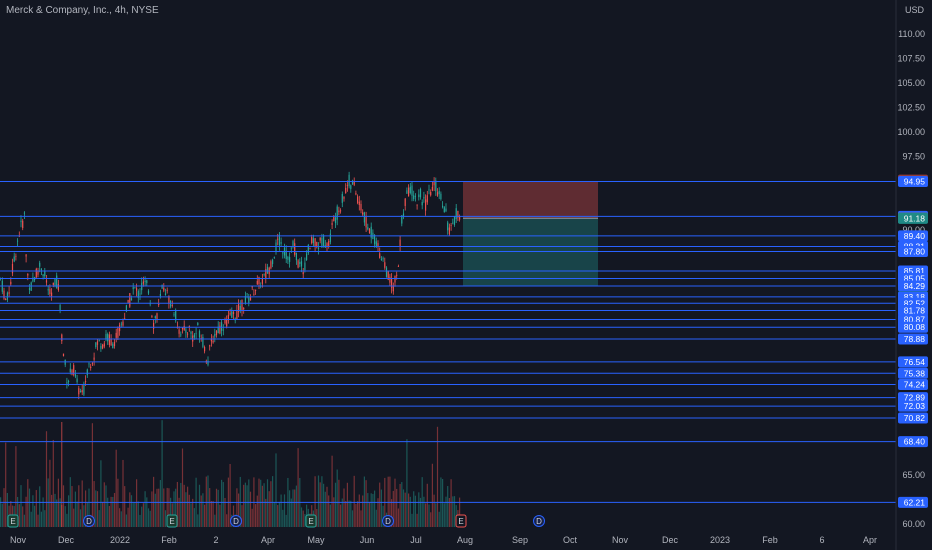 This screenshot has width=932, height=550. Describe the element at coordinates (13, 521) in the screenshot. I see `earnings-marker-icon` at that location.